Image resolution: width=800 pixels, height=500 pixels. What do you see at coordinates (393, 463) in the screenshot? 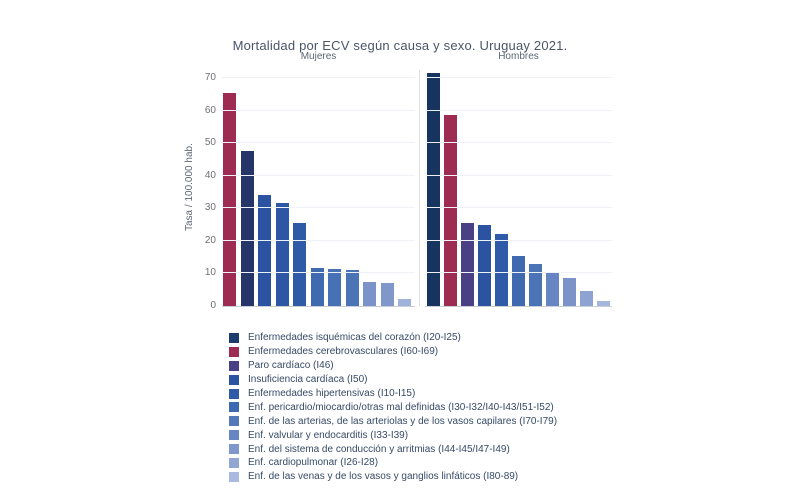
I see `legend-item: Enf. cardiopulmonar (I26-I28)` at bounding box center [393, 463].